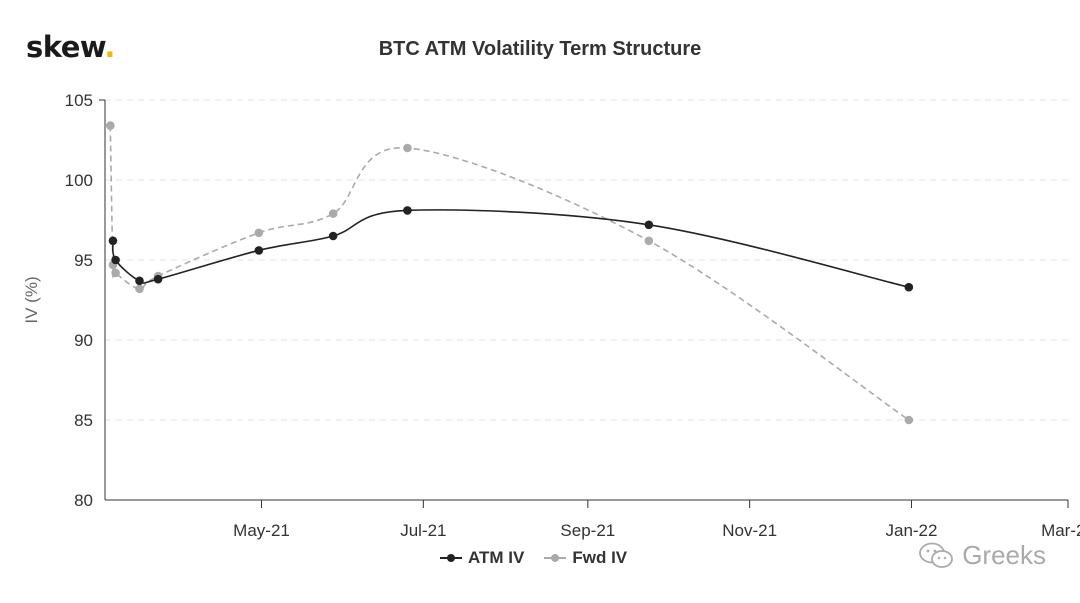 The height and width of the screenshot is (603, 1080). I want to click on wechat-icon, so click(936, 555).